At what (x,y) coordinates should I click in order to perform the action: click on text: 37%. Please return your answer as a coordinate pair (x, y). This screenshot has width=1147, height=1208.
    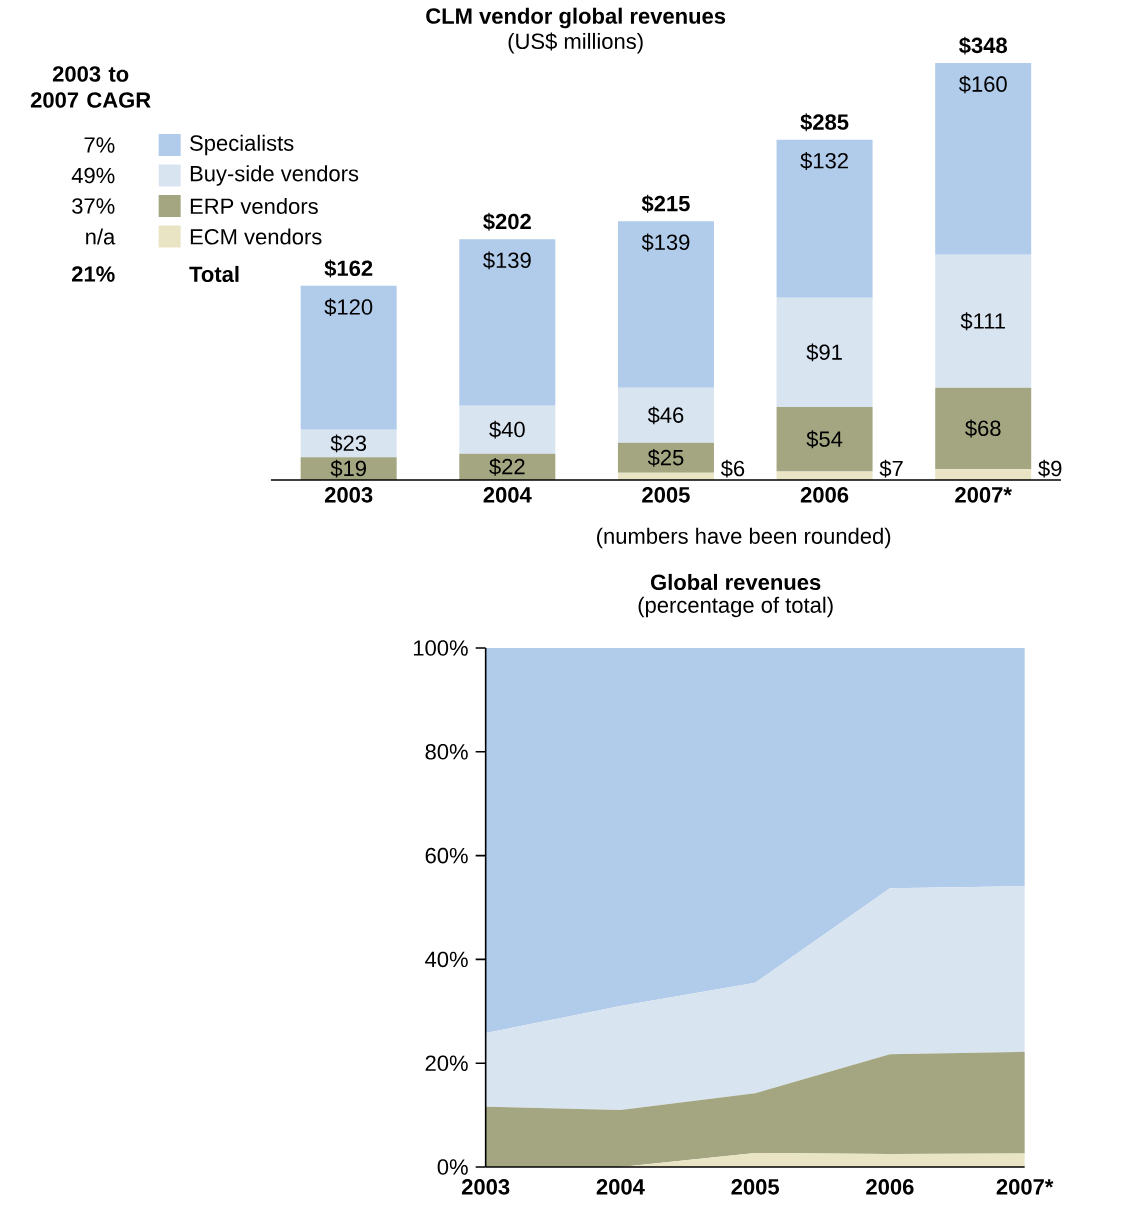
    Looking at the image, I should click on (93, 206).